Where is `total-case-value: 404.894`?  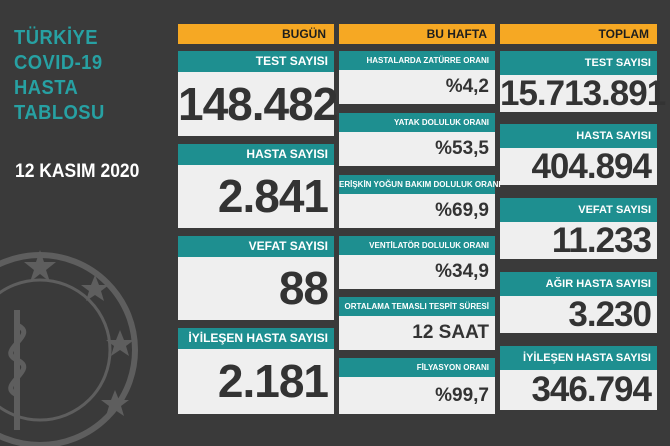
total-case-value: 404.894 is located at coordinates (578, 166).